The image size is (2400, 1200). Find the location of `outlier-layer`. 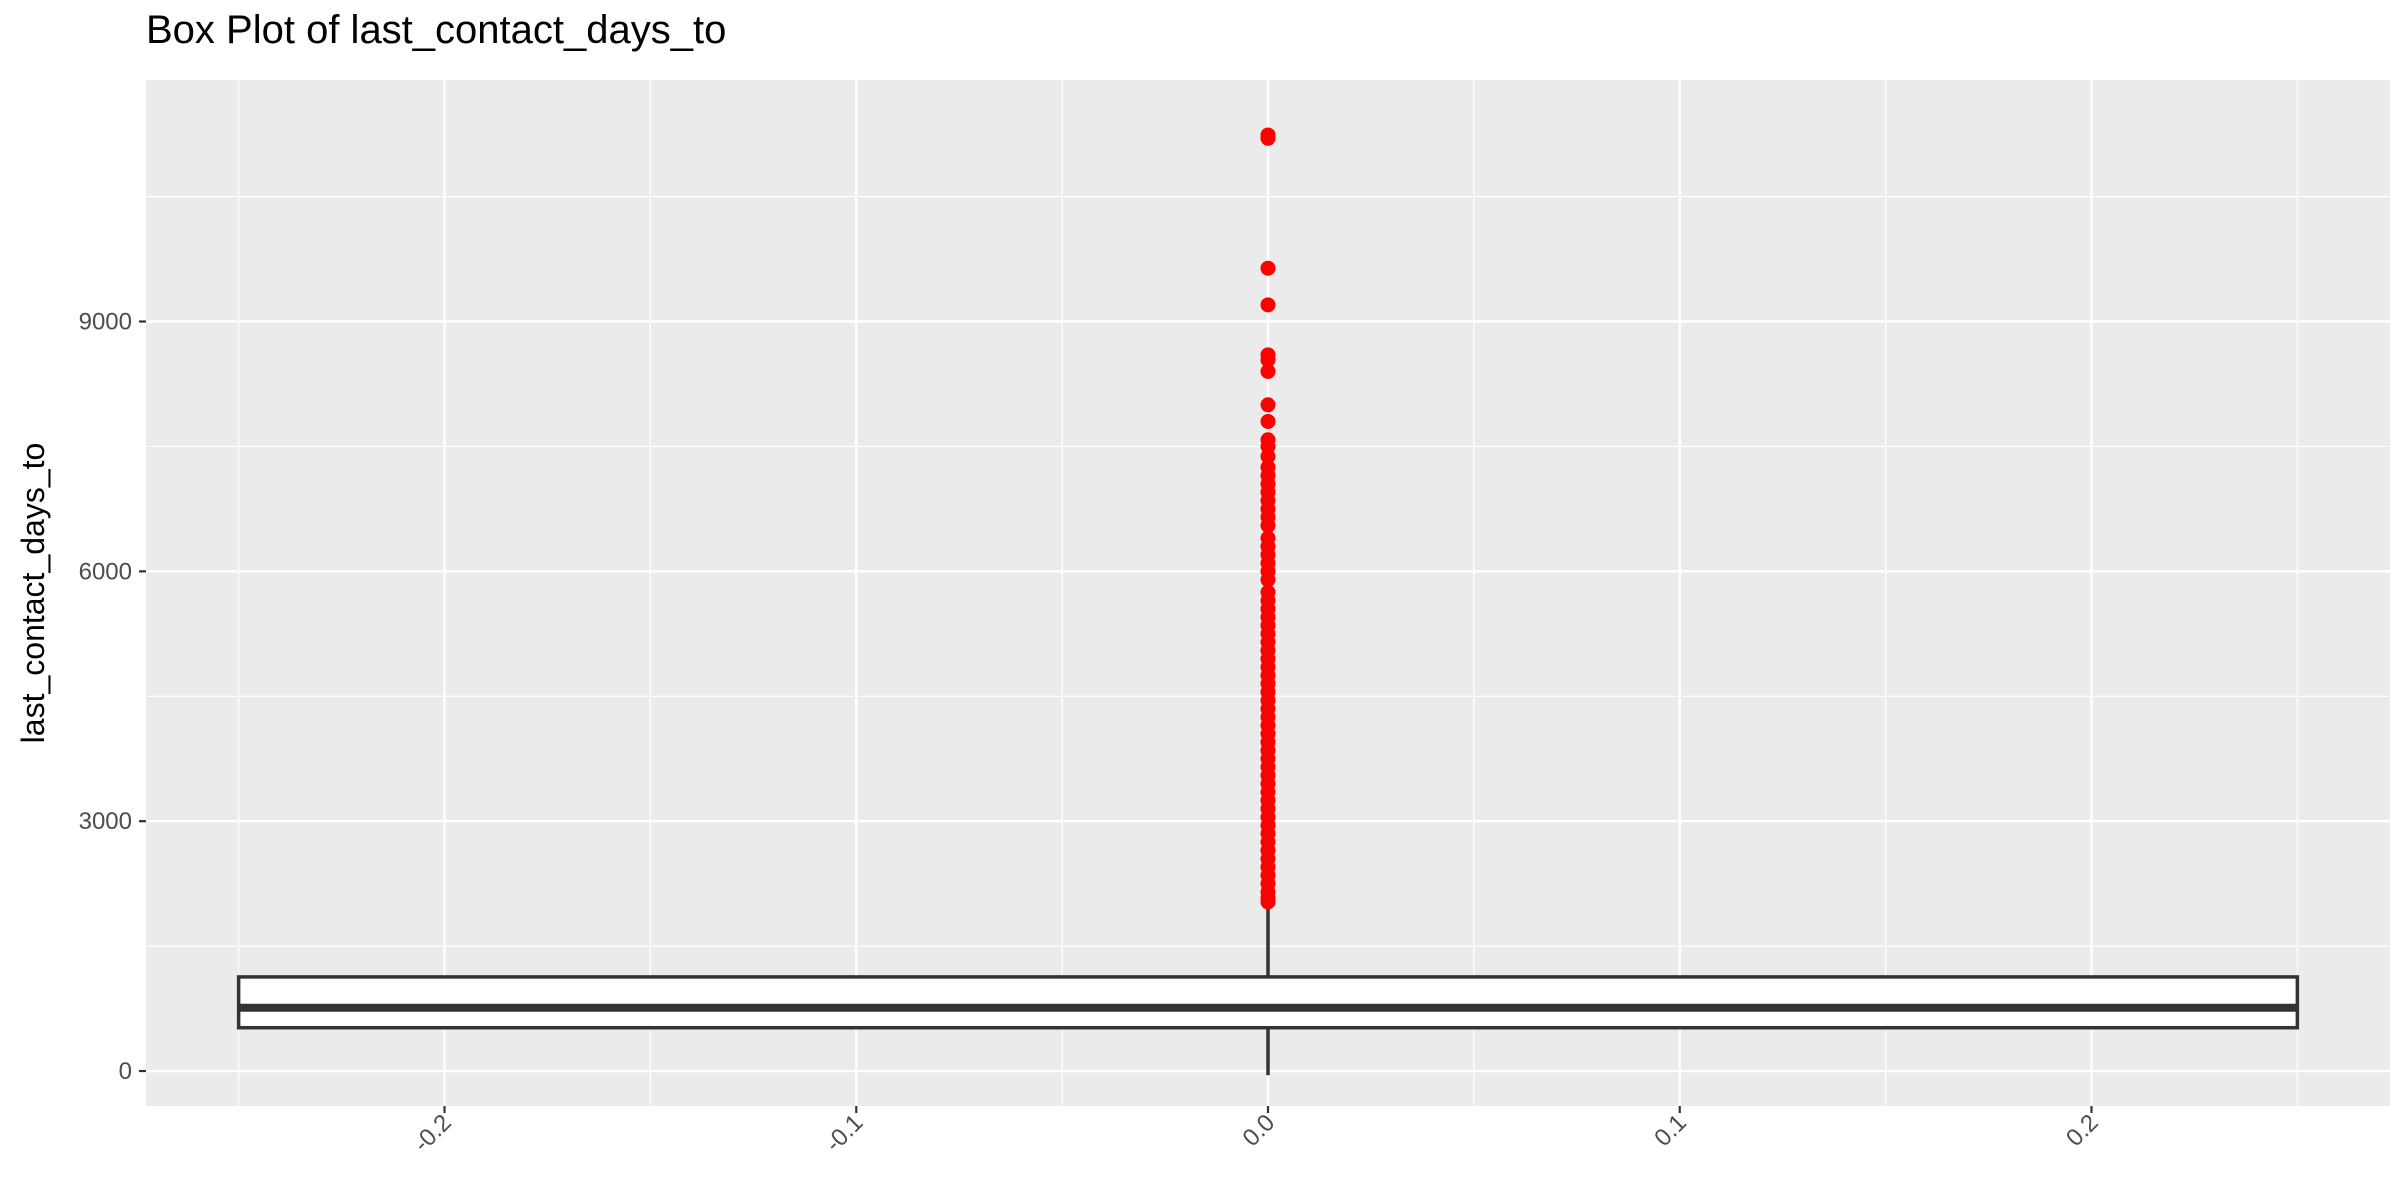

outlier-layer is located at coordinates (1268, 518).